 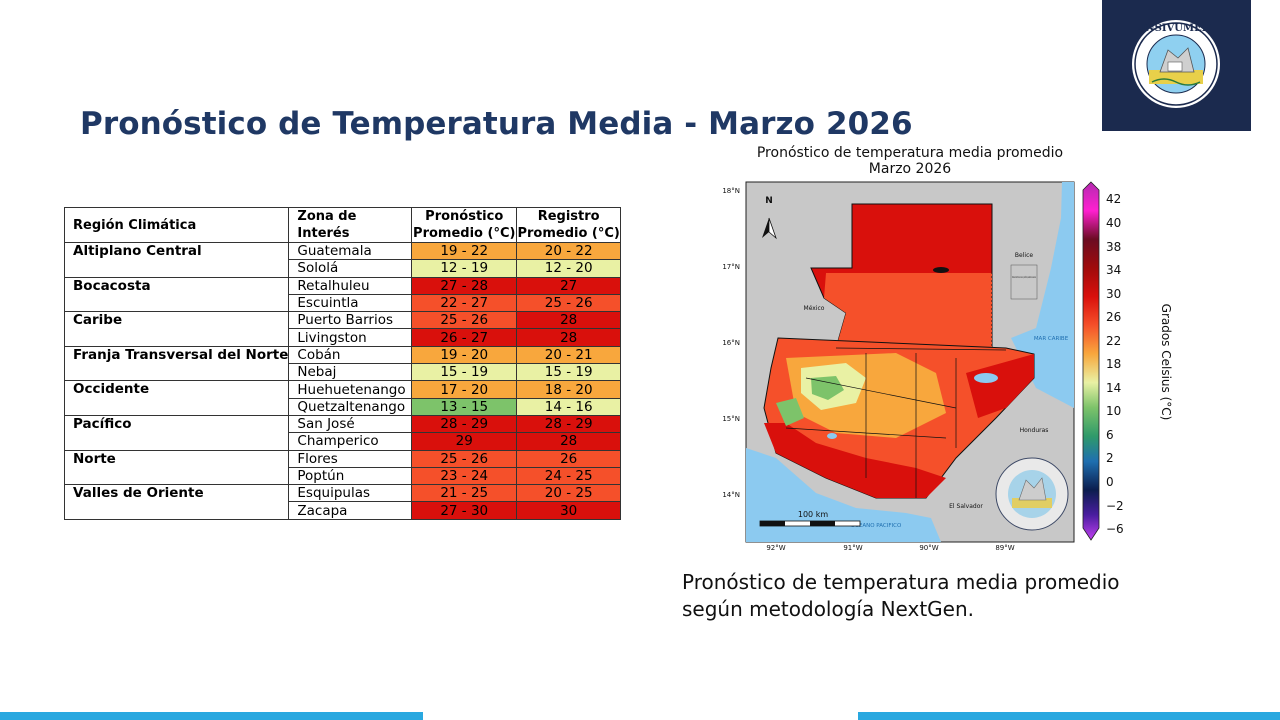 I want to click on table-row: Poptún 23 - 24 24 - 25, so click(x=343, y=476).